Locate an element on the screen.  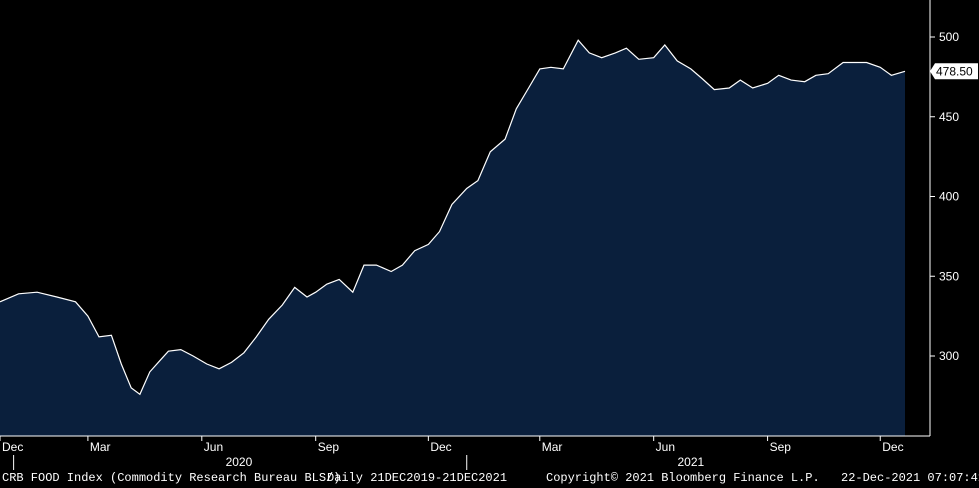
last-value-box is located at coordinates (954, 71).